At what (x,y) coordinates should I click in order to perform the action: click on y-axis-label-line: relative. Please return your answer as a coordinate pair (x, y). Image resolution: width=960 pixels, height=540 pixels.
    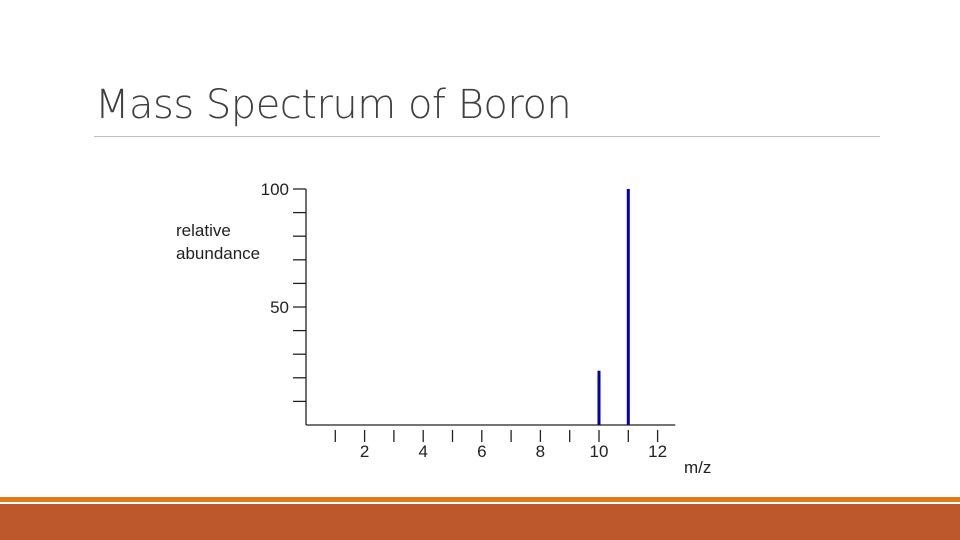
    Looking at the image, I should click on (203, 230).